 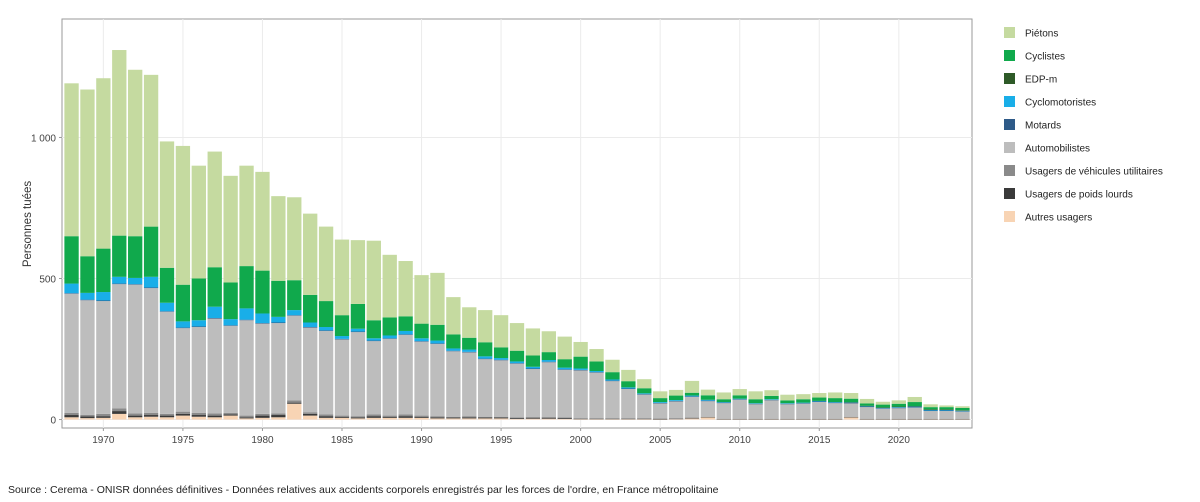 I want to click on bar-segment-motards-2020, so click(x=898, y=408).